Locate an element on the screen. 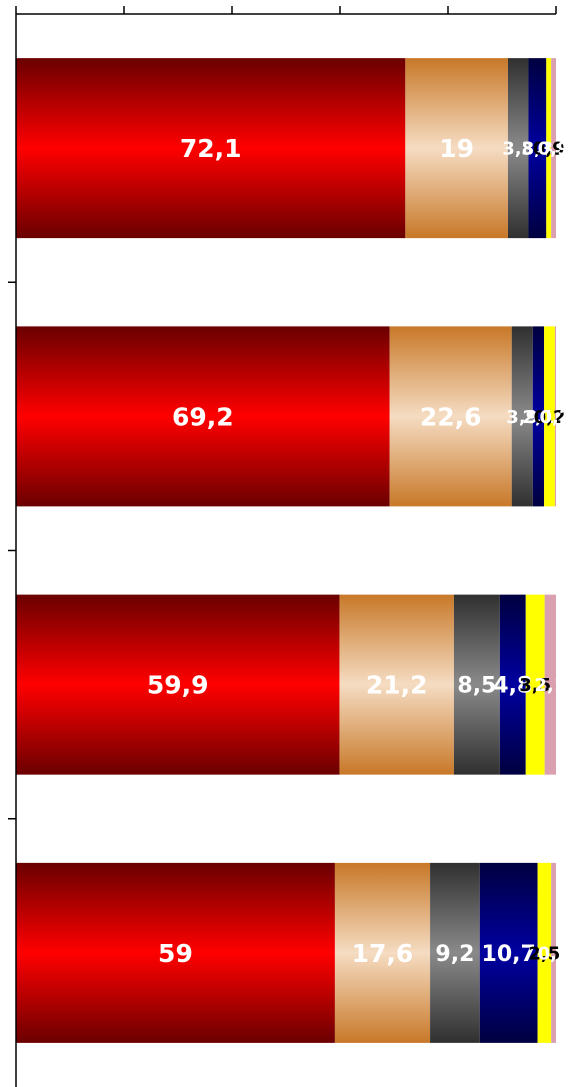 Image resolution: width=570 pixels, height=1087 pixels. bar-segment-row4-series2 is located at coordinates (382, 952).